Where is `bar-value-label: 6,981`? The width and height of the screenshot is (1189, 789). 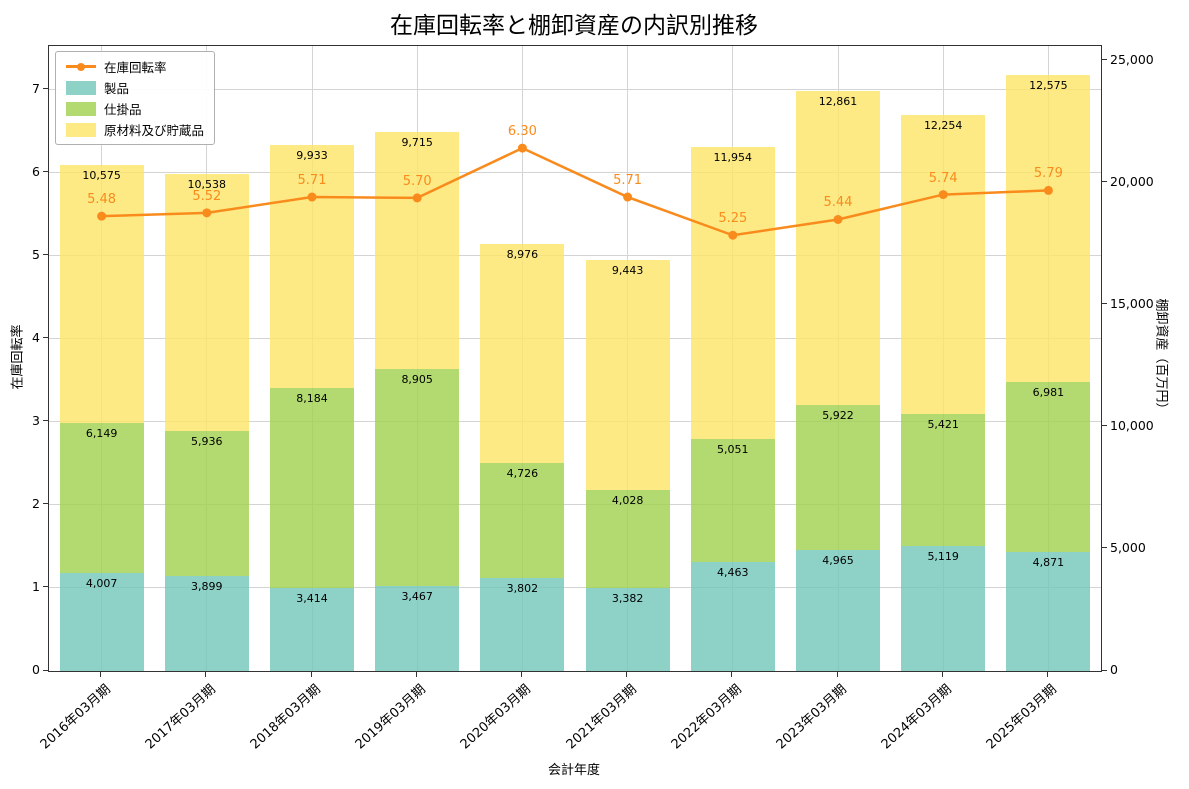
bar-value-label: 6,981 is located at coordinates (1048, 392).